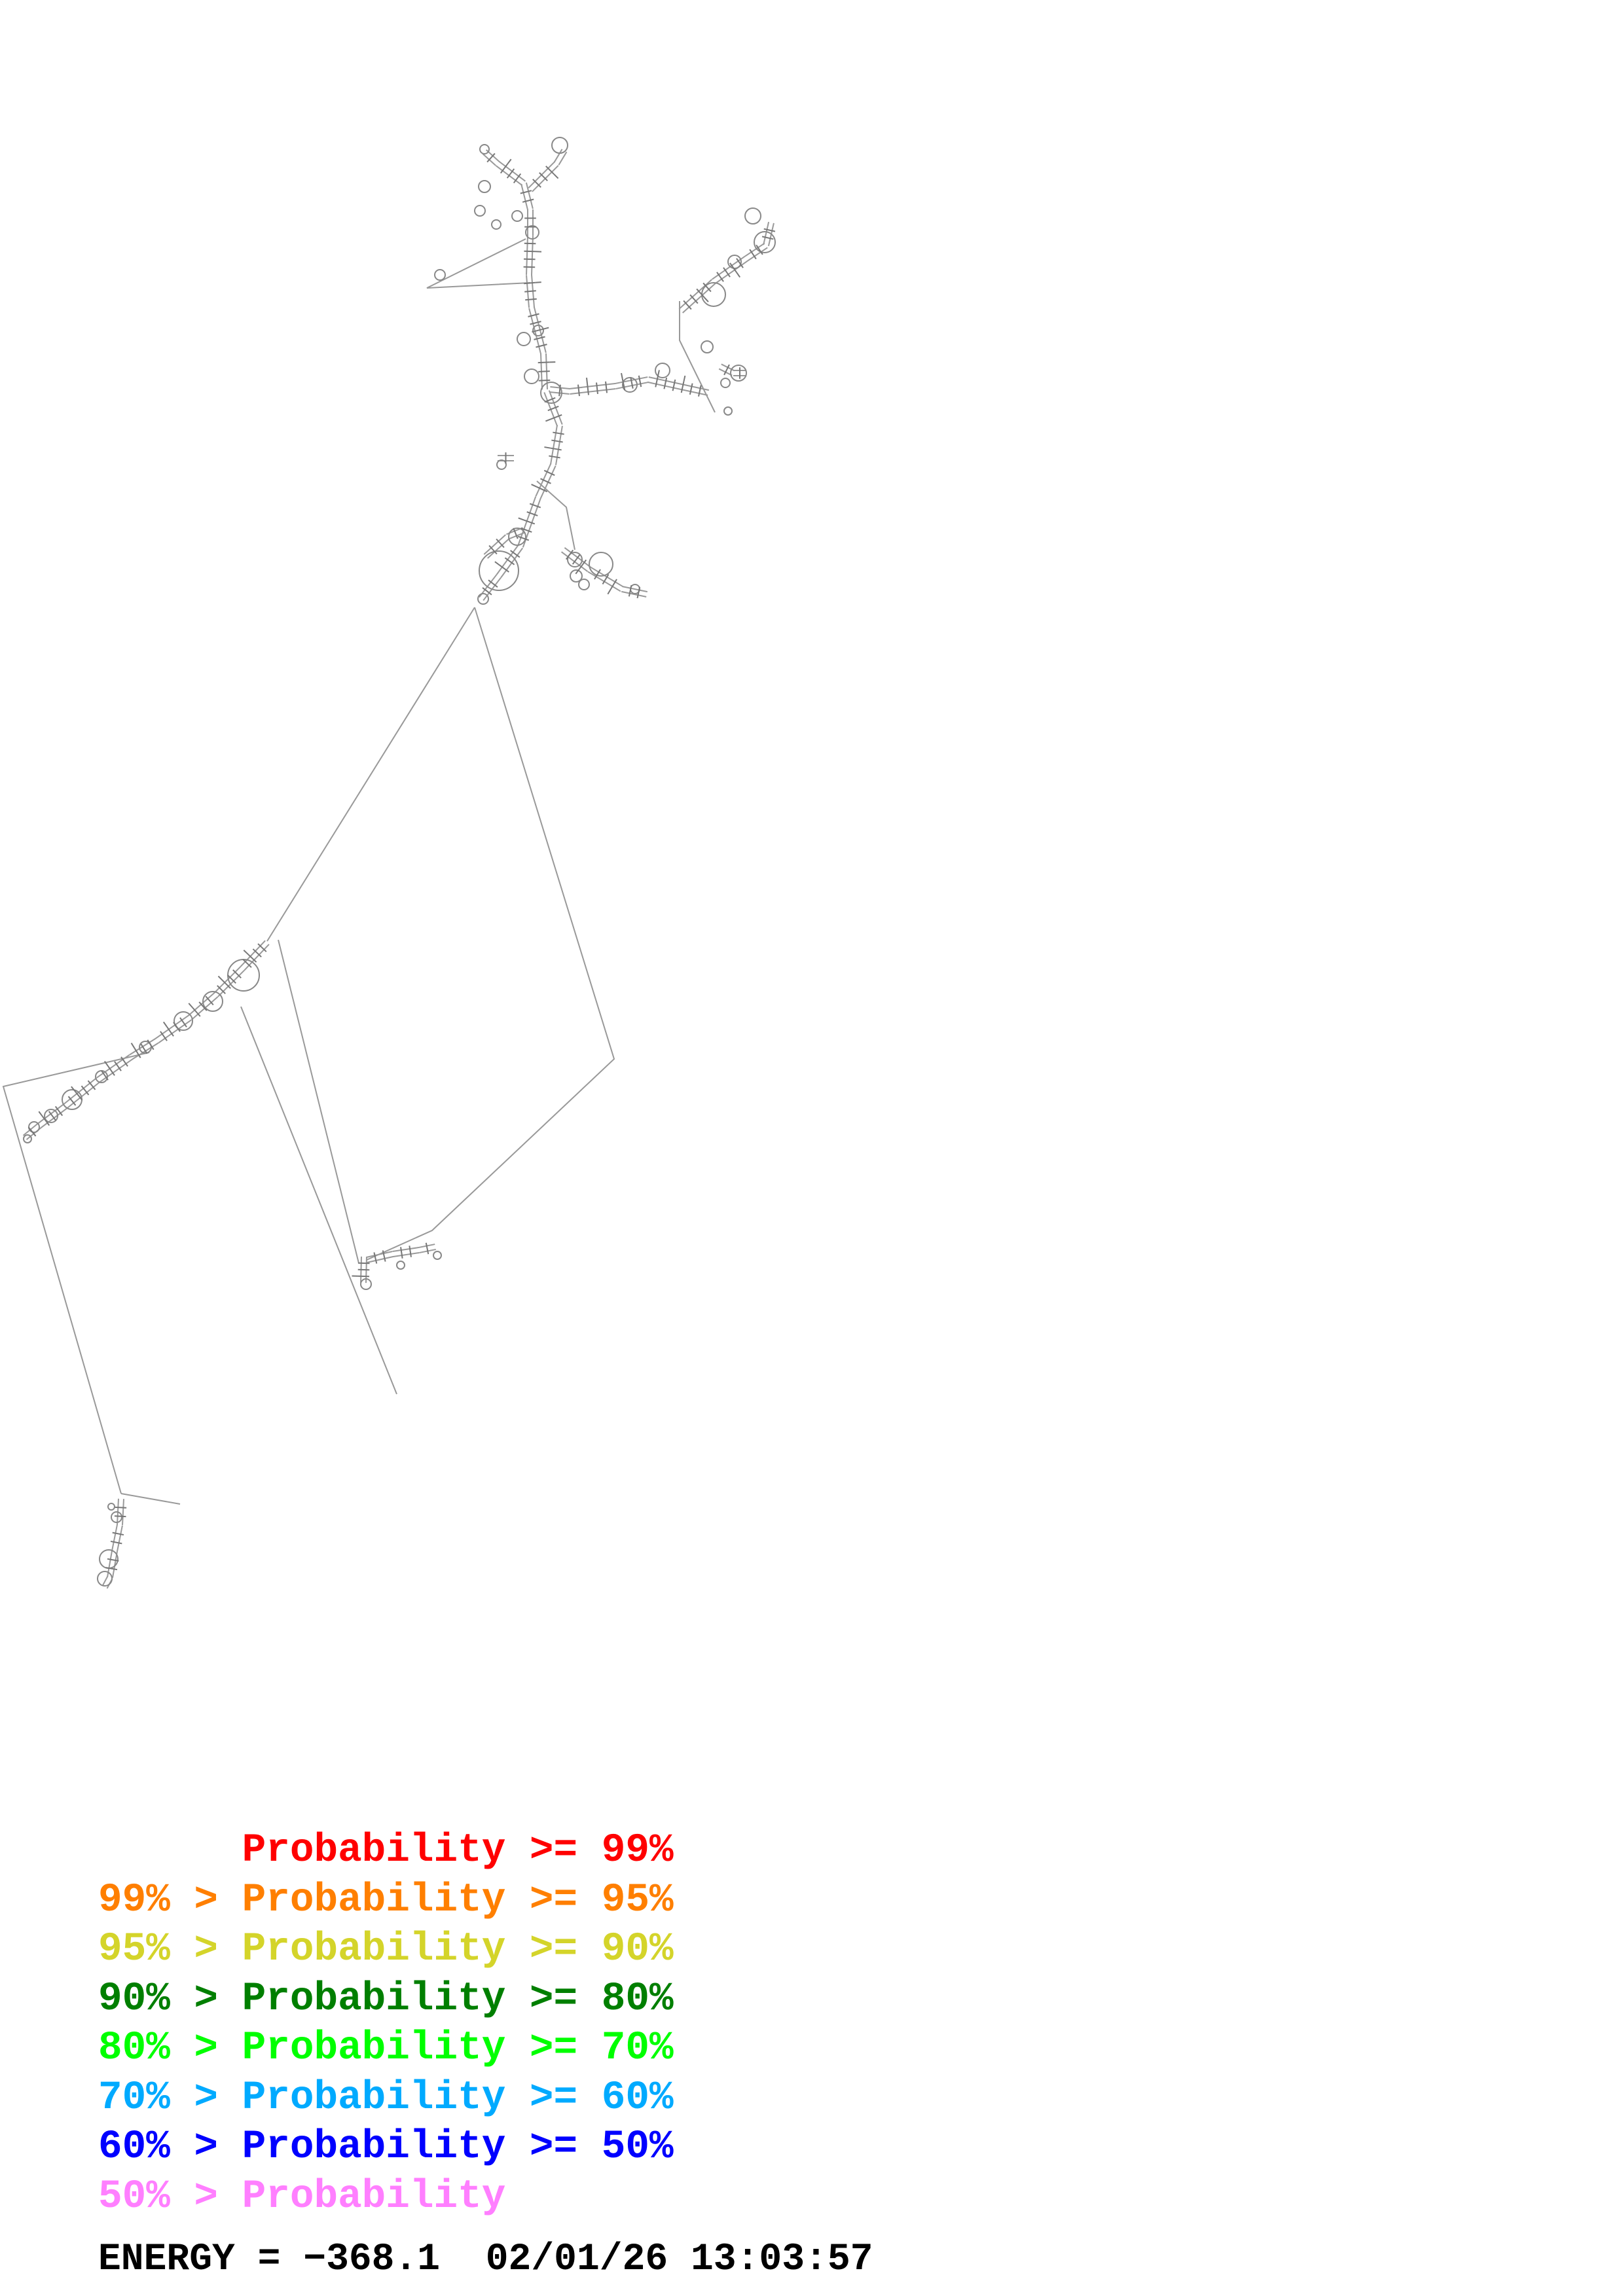 The height and width of the screenshot is (2296, 1623). I want to click on legend-row: 50% > Probability, so click(386, 2197).